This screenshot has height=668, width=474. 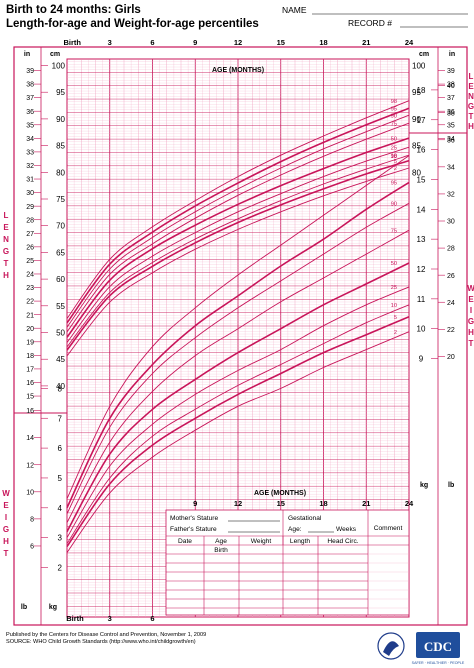 What do you see at coordinates (27, 54) in the screenshot?
I see `left-inch-unit: in` at bounding box center [27, 54].